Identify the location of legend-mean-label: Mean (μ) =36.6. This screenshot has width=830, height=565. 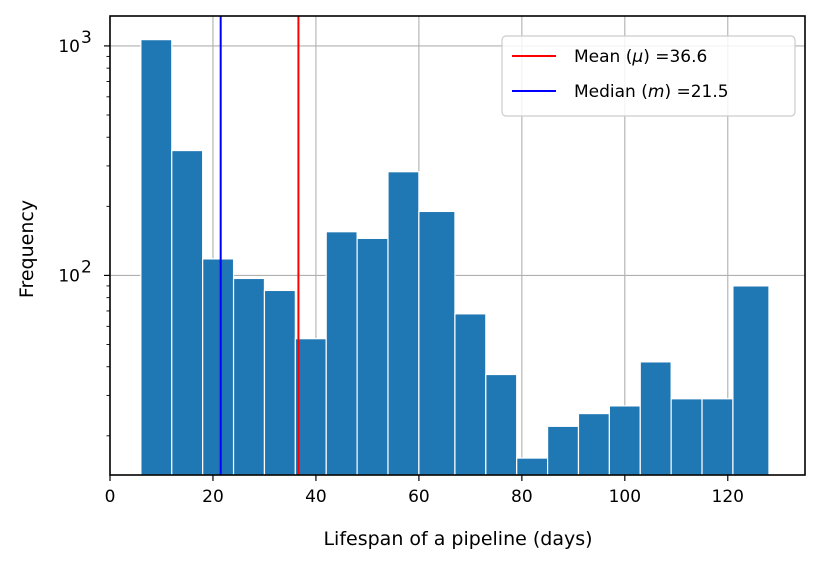
(640, 57).